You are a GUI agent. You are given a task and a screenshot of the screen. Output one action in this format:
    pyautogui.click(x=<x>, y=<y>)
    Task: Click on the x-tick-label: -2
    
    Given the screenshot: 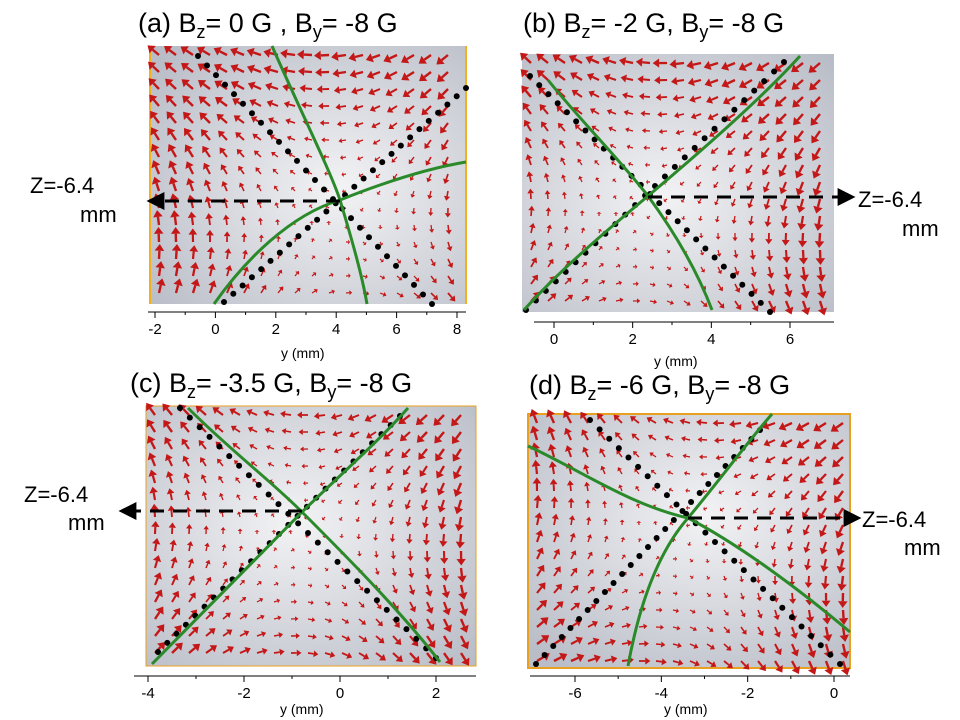 What is the action you would take?
    pyautogui.click(x=154, y=329)
    